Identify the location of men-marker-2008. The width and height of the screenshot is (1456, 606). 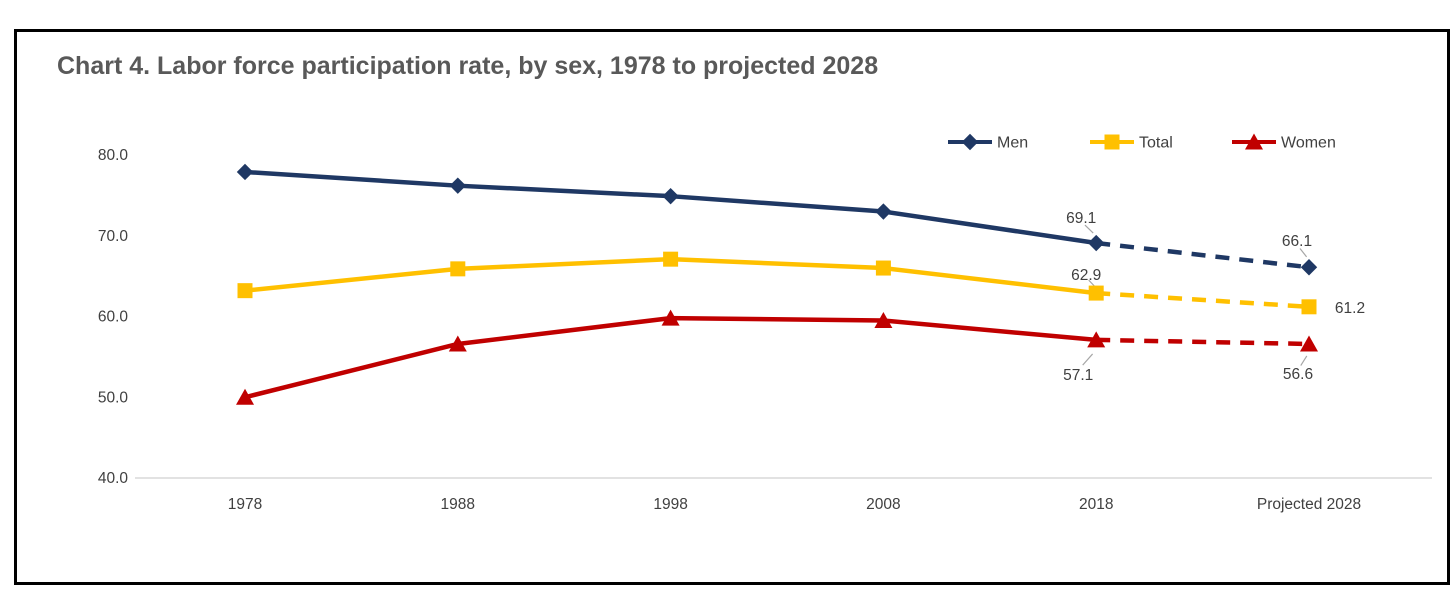
(883, 211).